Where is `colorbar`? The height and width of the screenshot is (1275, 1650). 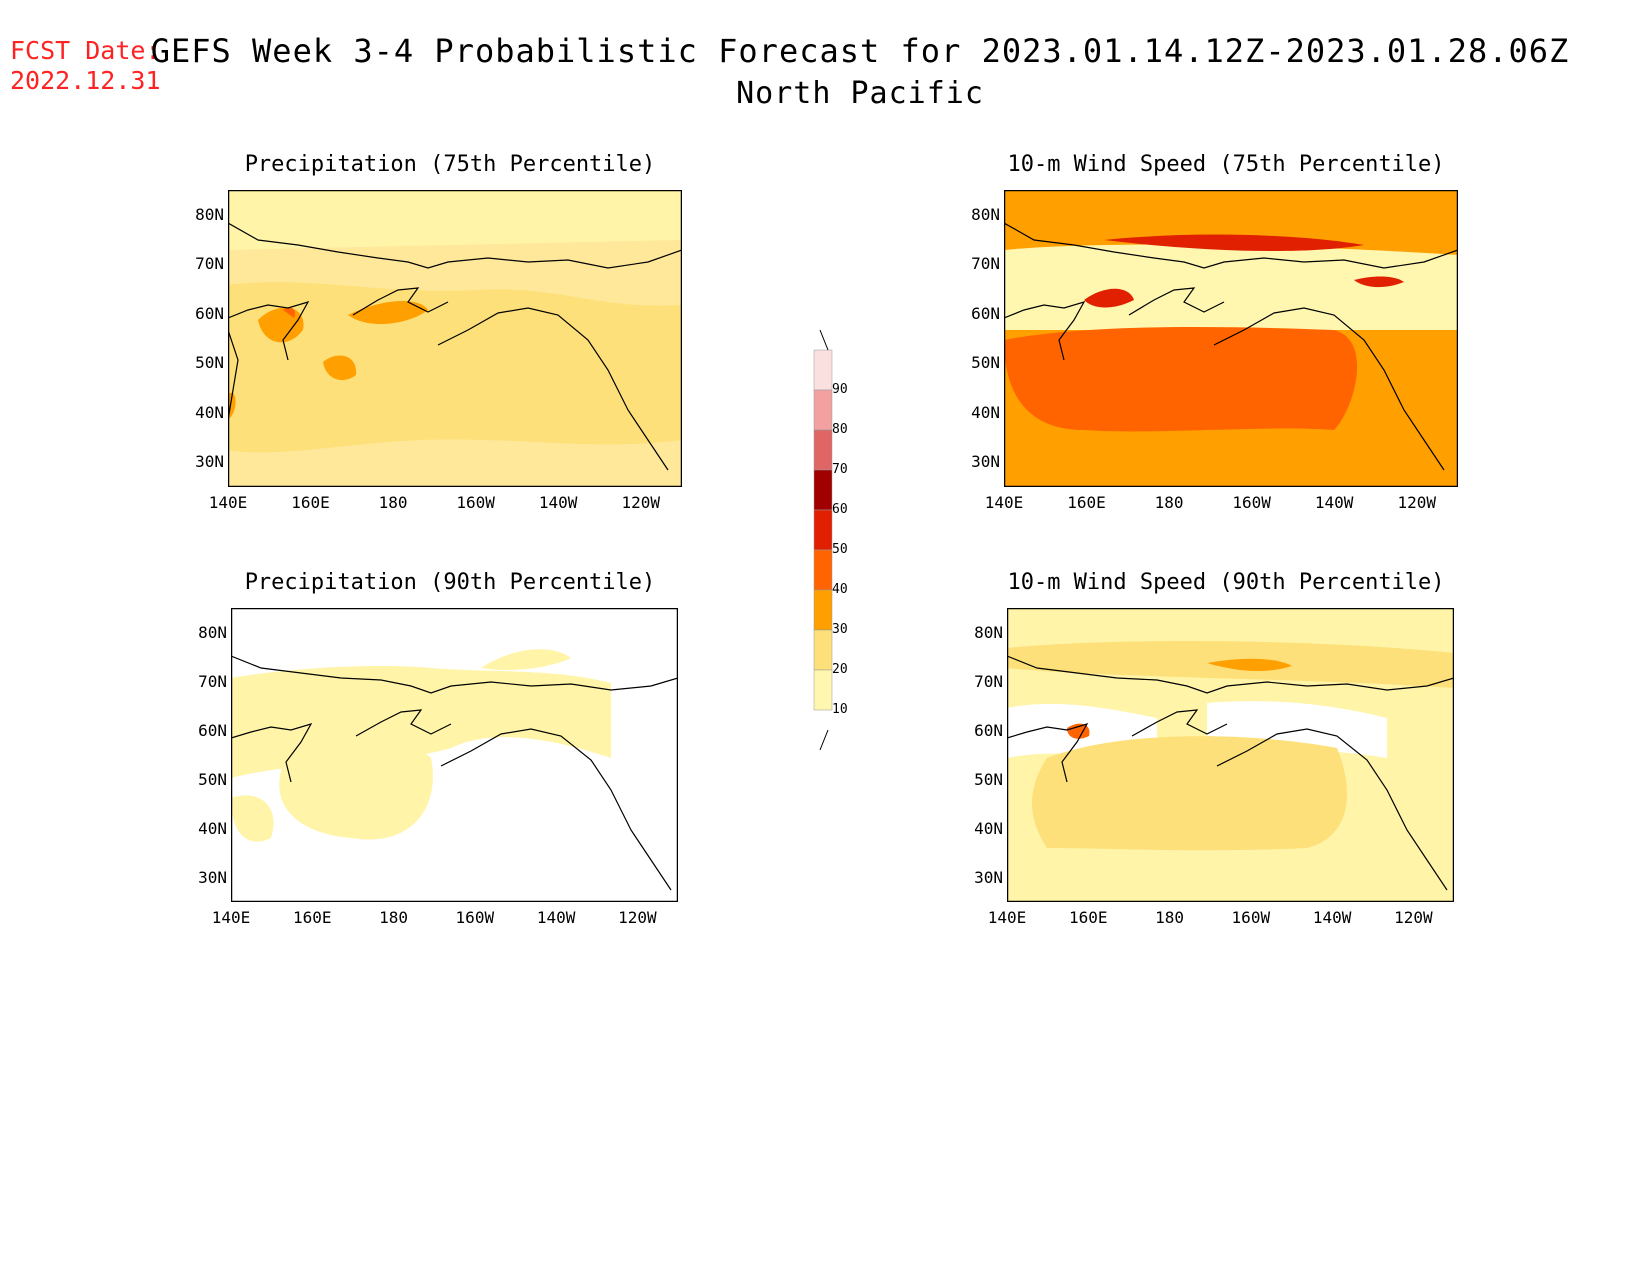
colorbar is located at coordinates (823, 540).